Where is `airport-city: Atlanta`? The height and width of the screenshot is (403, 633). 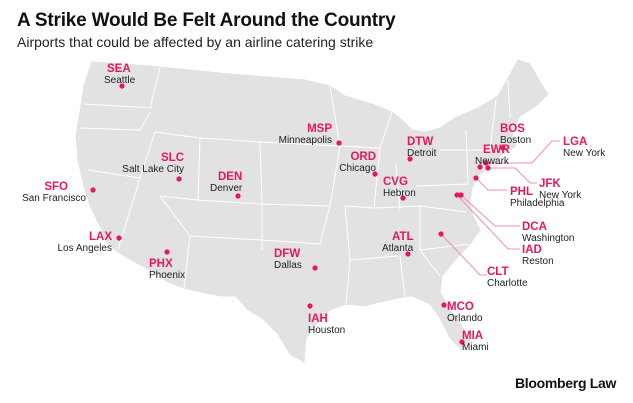
airport-city: Atlanta is located at coordinates (398, 248).